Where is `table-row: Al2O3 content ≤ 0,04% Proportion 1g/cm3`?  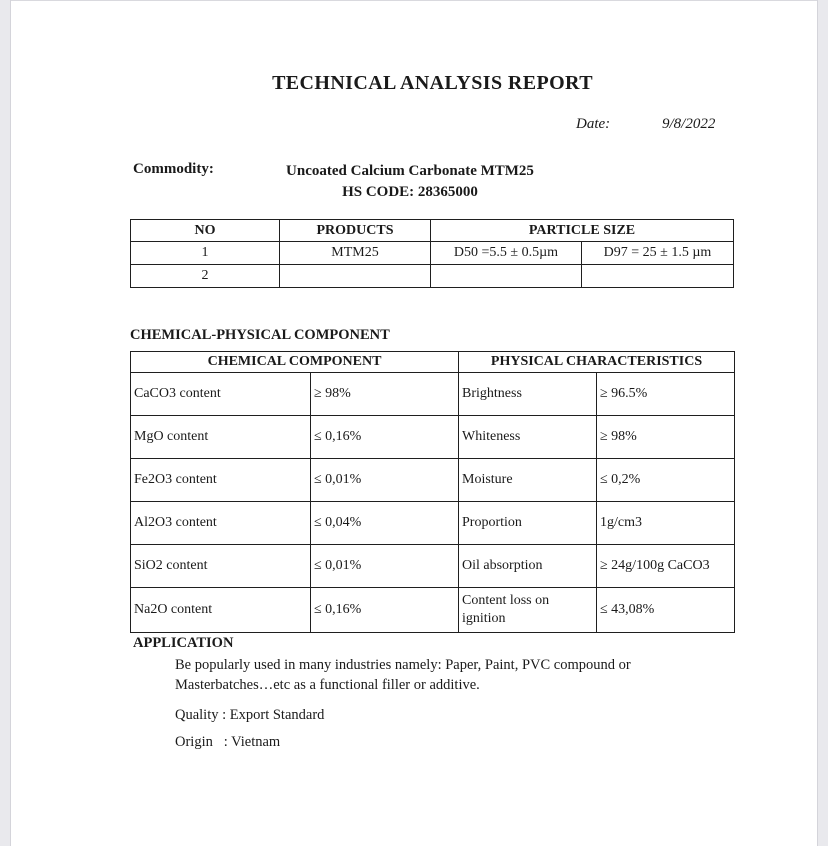
table-row: Al2O3 content ≤ 0,04% Proportion 1g/cm3 is located at coordinates (432, 523).